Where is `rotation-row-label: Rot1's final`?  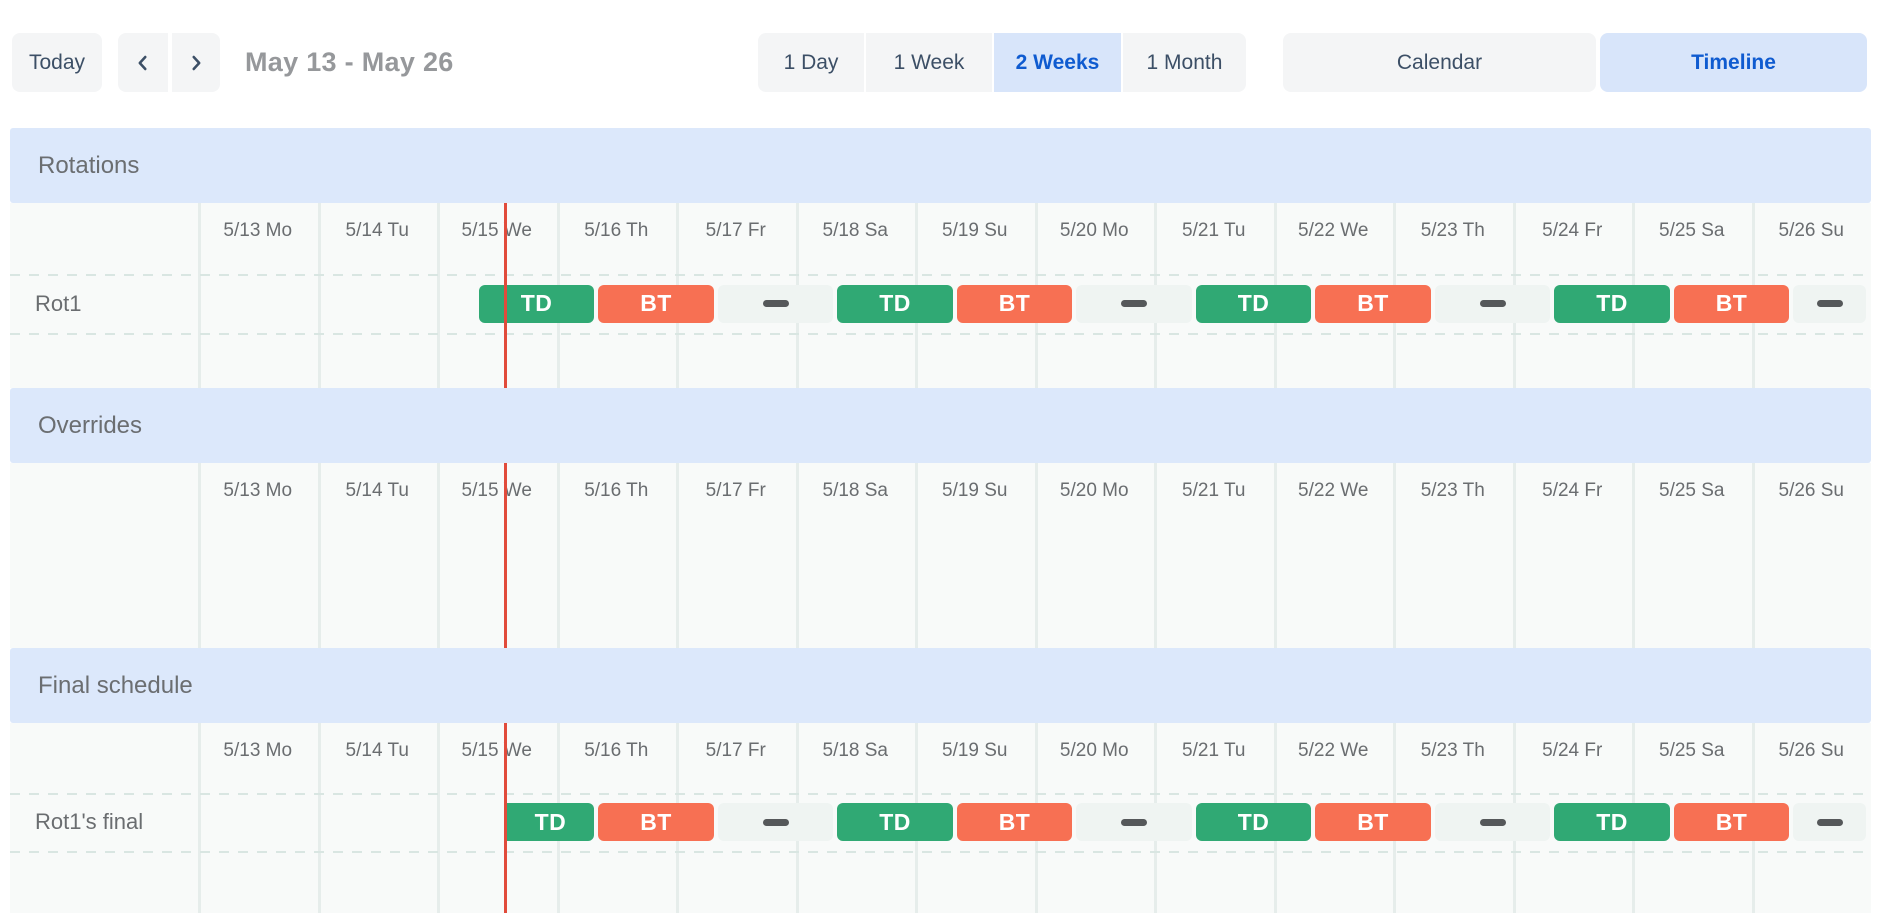
rotation-row-label: Rot1's final is located at coordinates (89, 821).